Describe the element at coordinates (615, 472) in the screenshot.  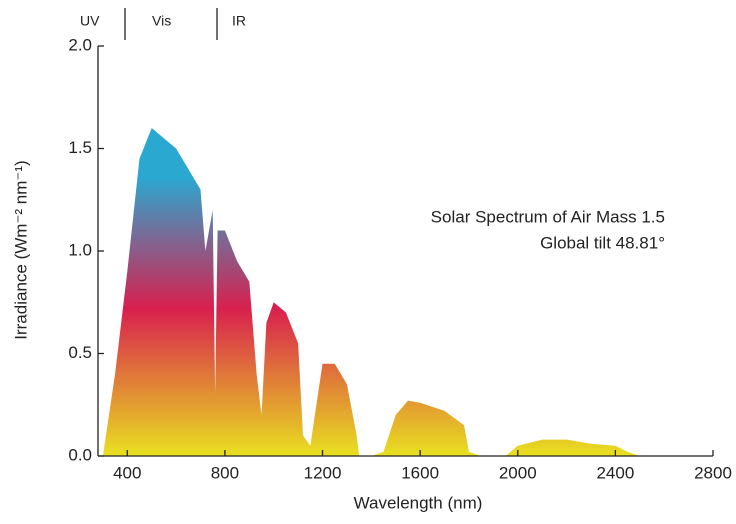
I see `x-tick-label: 2400` at that location.